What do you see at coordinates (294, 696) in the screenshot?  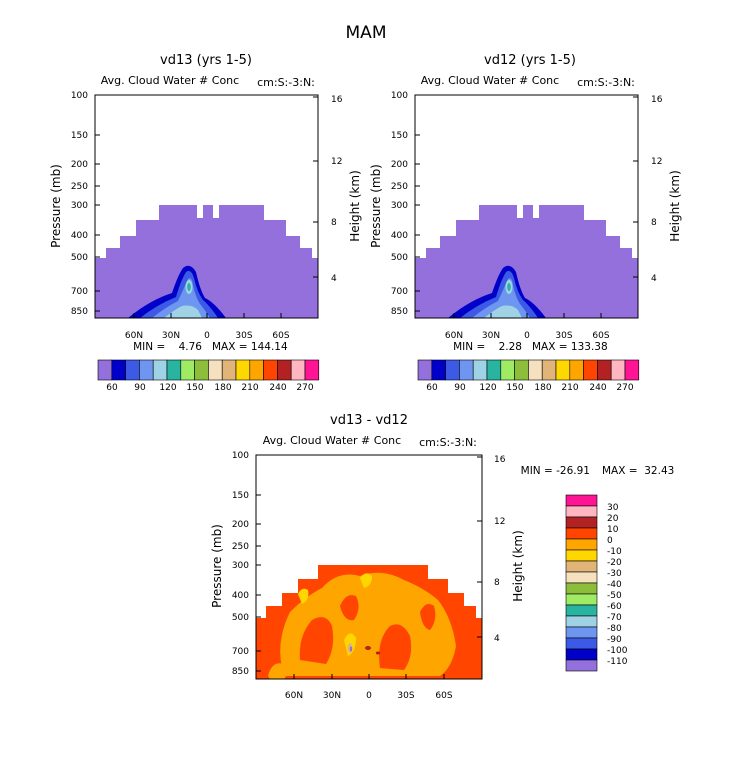 I see `x-tick-label: 60N` at bounding box center [294, 696].